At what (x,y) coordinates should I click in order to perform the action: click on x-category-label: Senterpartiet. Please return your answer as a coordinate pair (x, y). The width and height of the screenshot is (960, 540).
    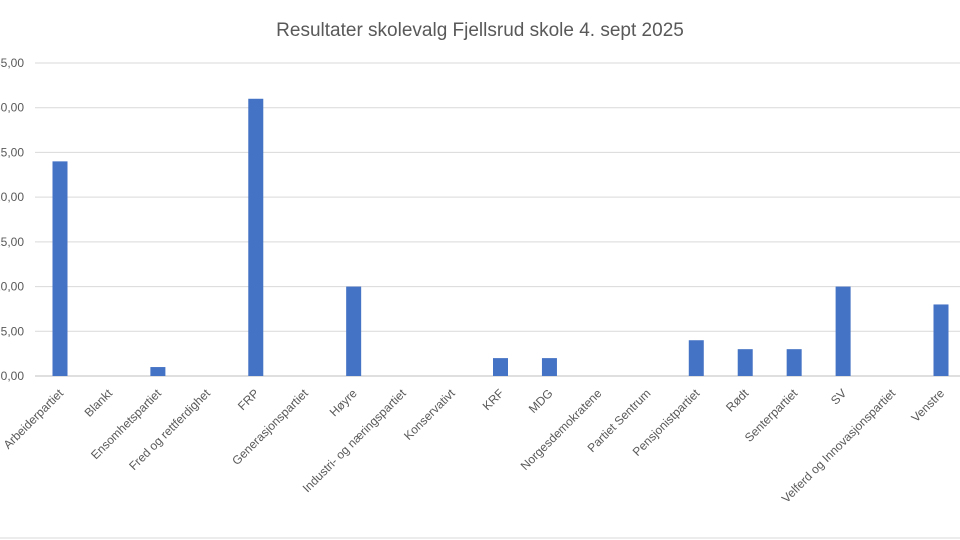
    Looking at the image, I should click on (771, 415).